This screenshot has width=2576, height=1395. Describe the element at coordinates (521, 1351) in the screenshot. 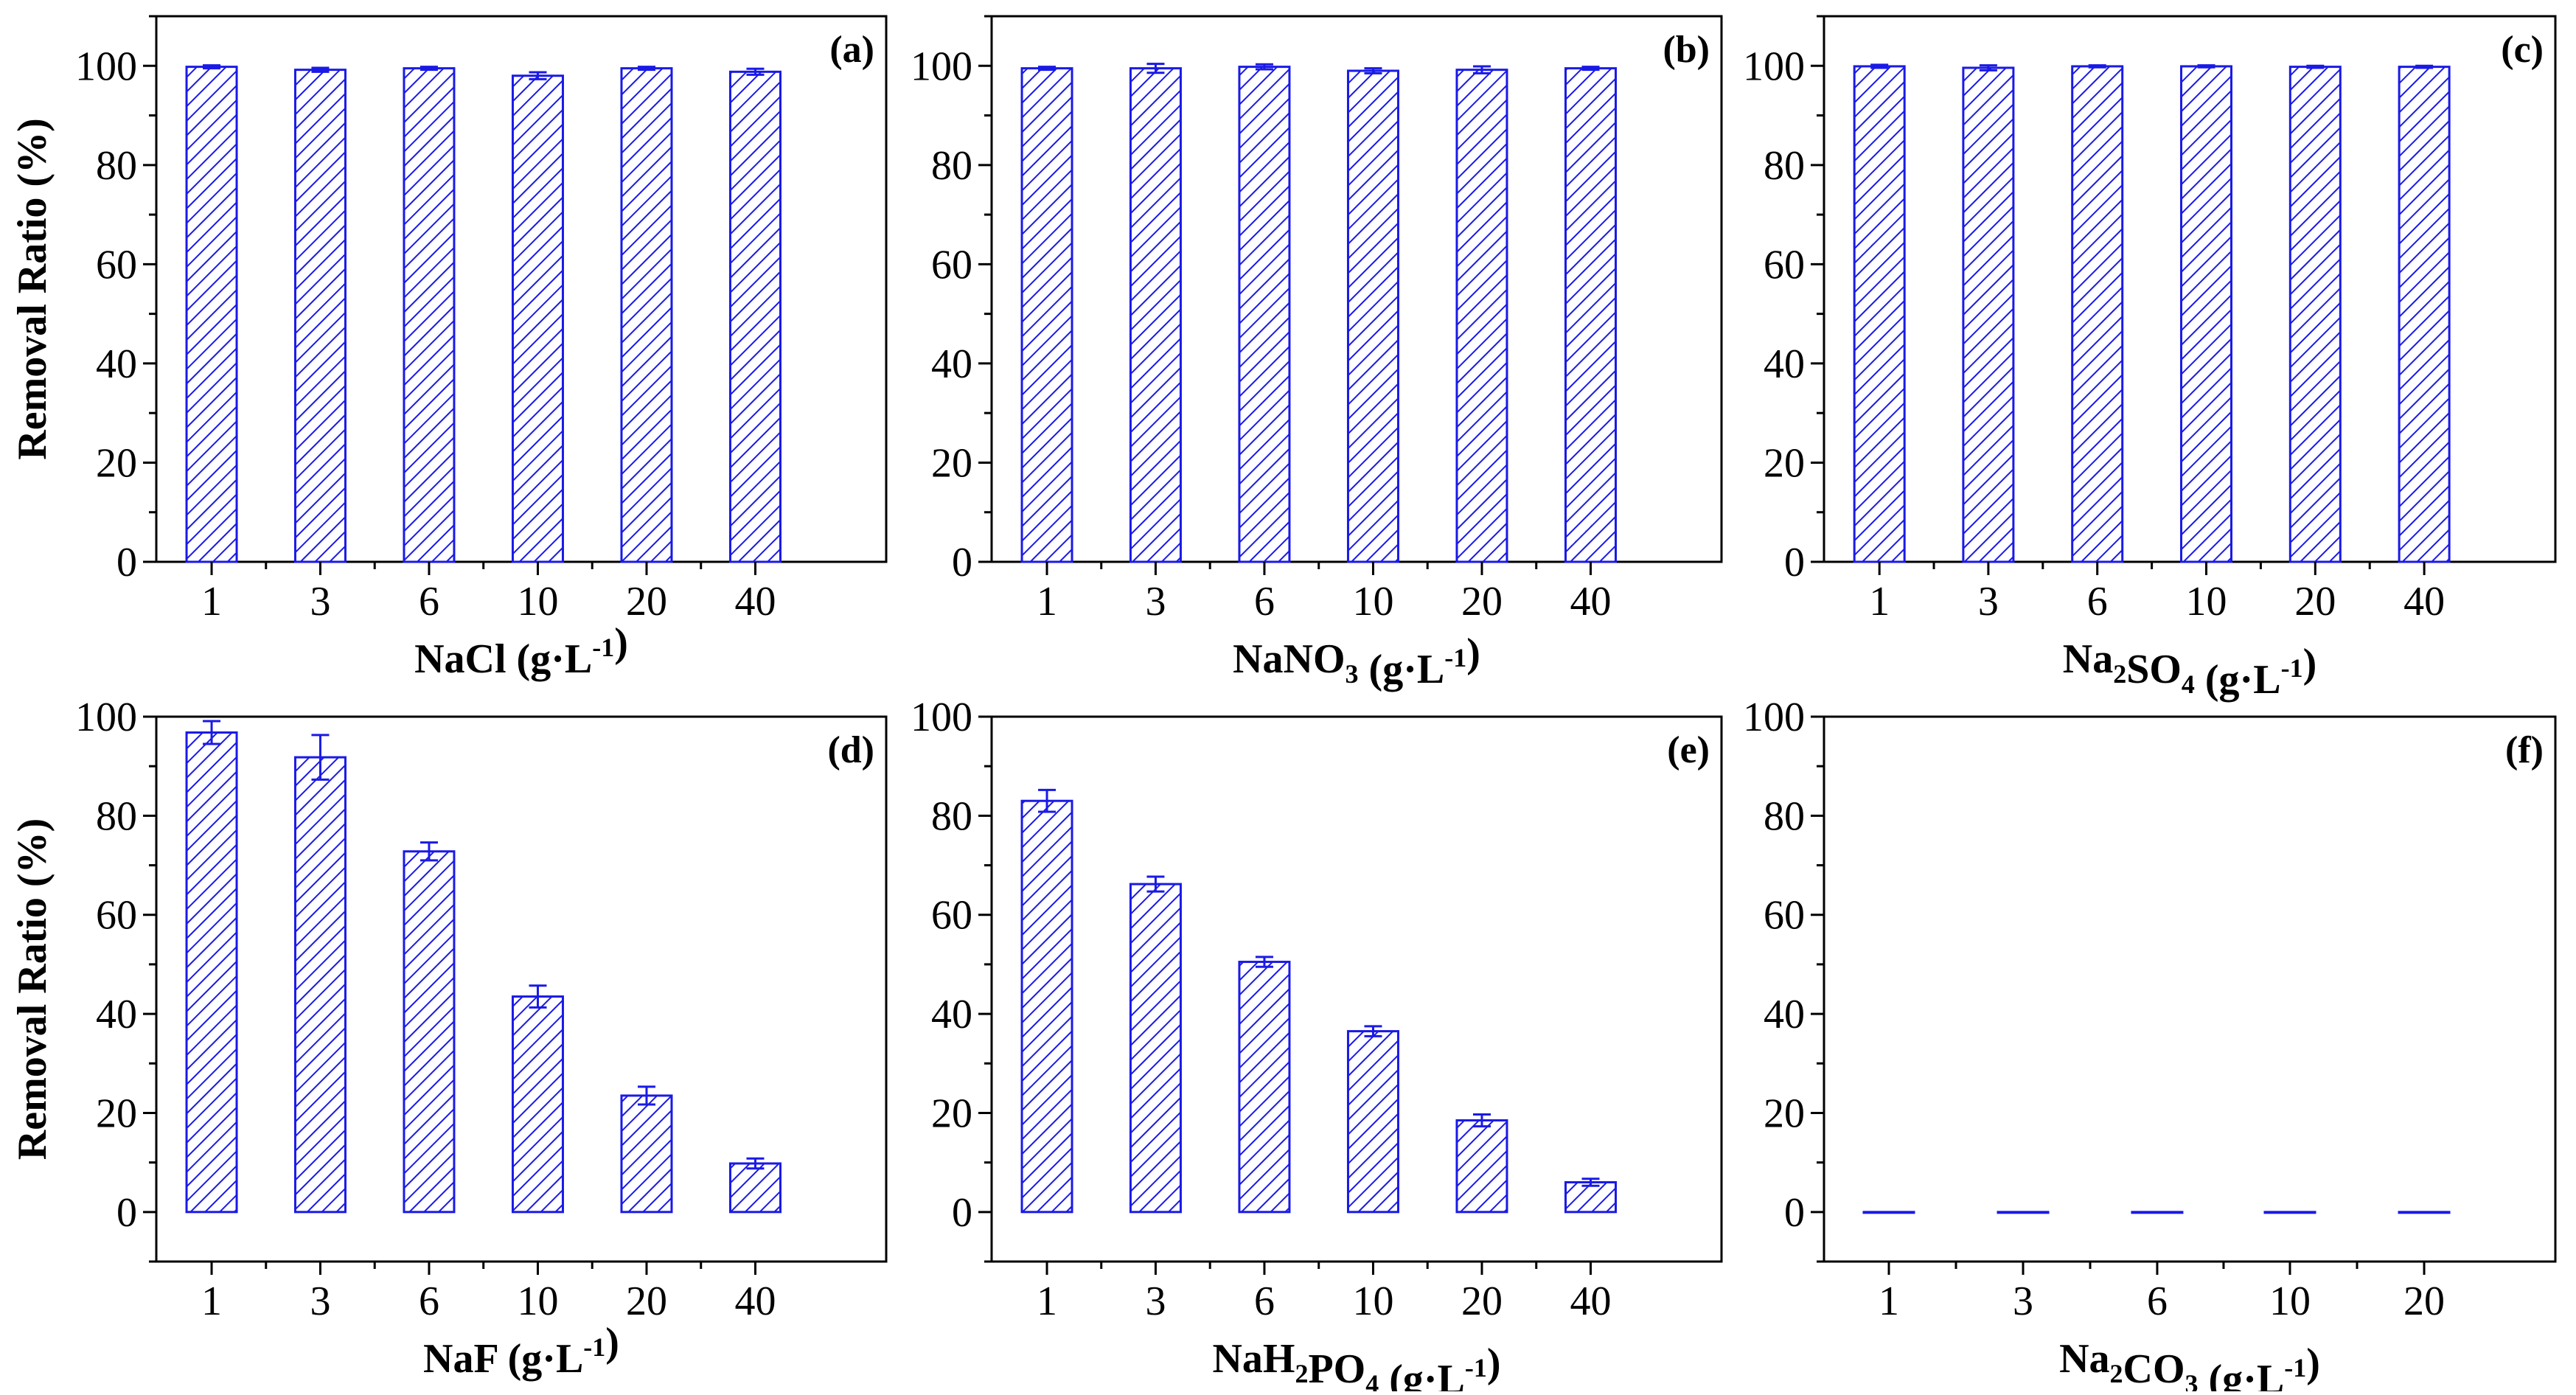

I see `x-axis-title: NaF (g·L-1)` at that location.